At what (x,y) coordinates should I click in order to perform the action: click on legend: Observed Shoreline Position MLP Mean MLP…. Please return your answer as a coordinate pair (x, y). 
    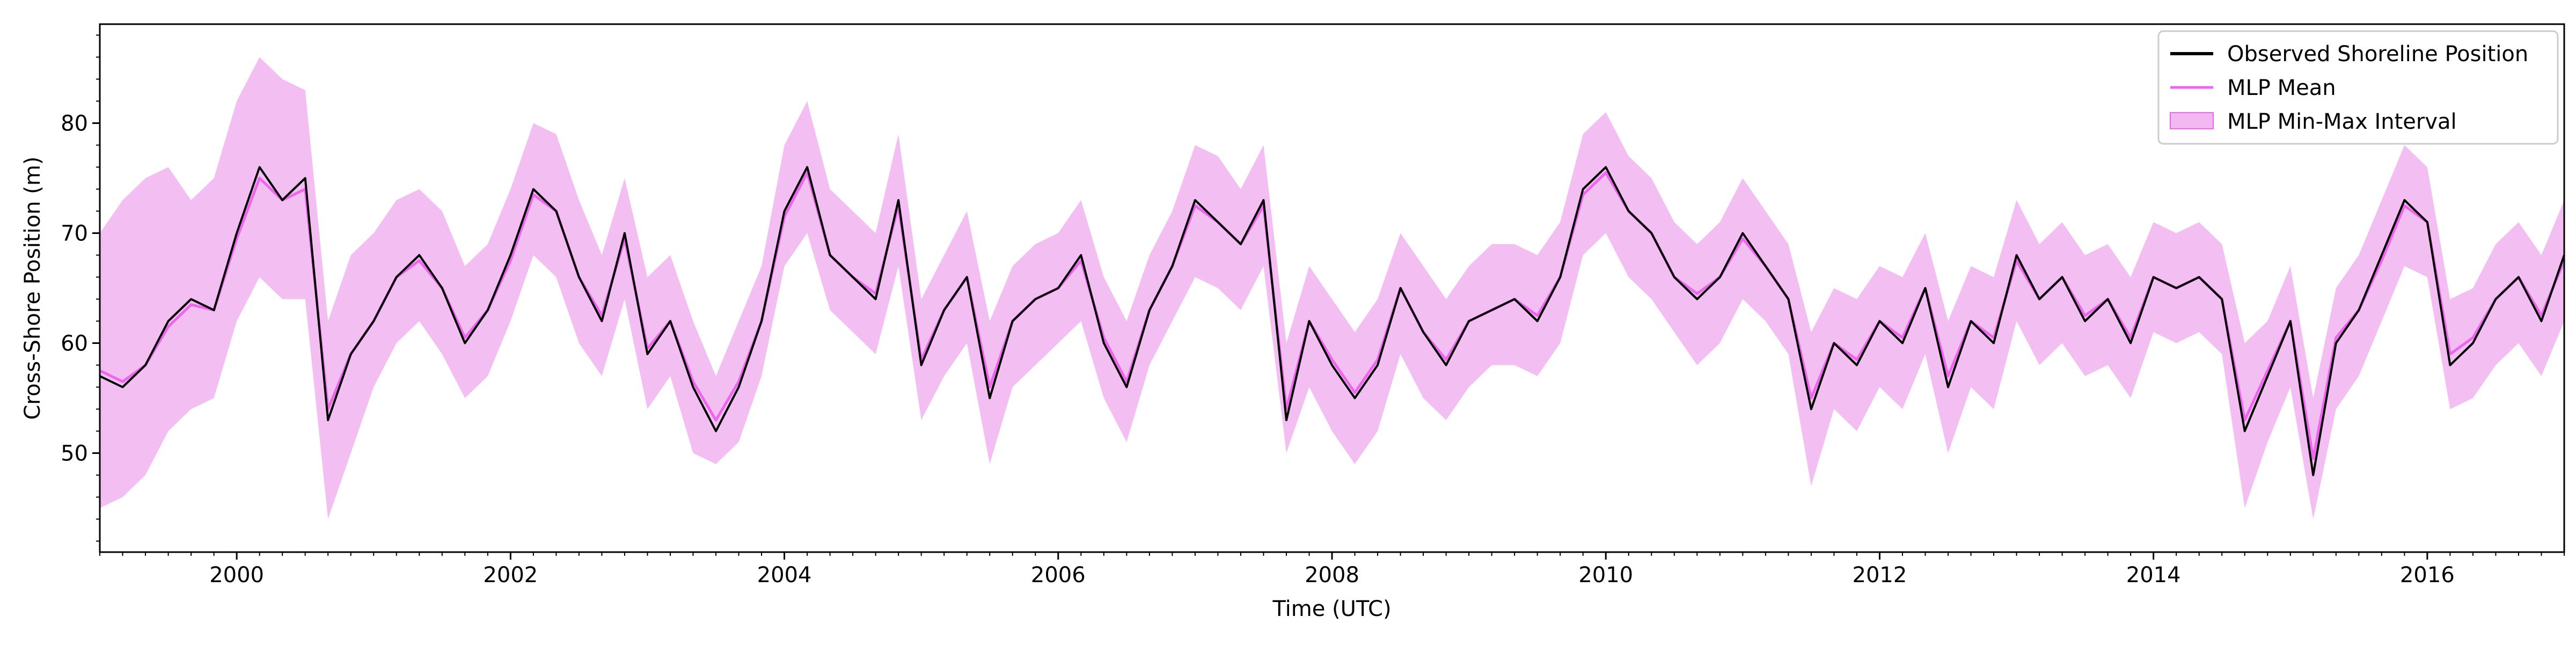
    Looking at the image, I should click on (2358, 87).